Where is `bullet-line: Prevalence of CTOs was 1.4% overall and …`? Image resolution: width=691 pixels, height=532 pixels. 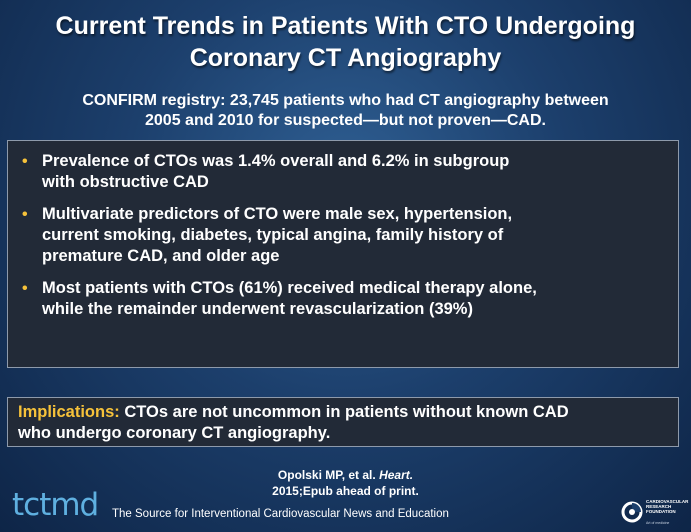
bullet-line: Prevalence of CTOs was 1.4% overall and … is located at coordinates (276, 161).